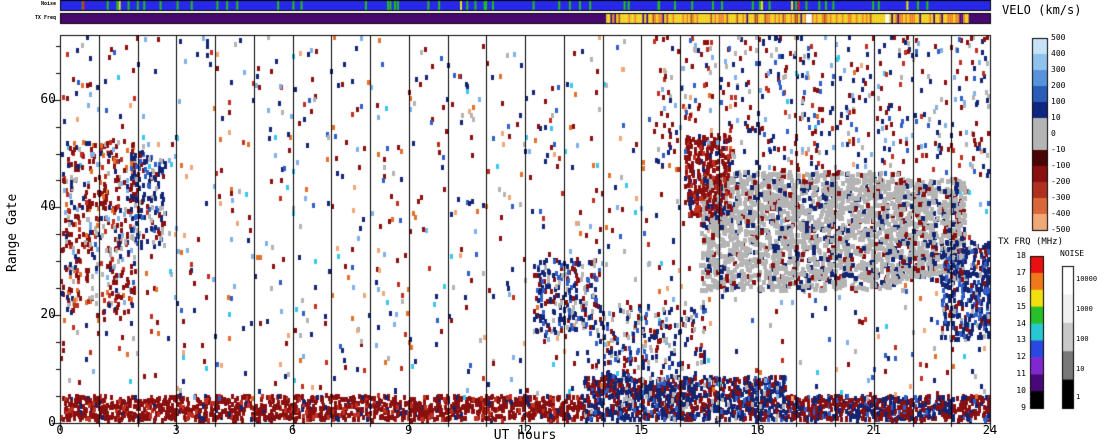 The width and height of the screenshot is (1108, 441). I want to click on velo-legend-title: VELO (km/s), so click(1042, 10).